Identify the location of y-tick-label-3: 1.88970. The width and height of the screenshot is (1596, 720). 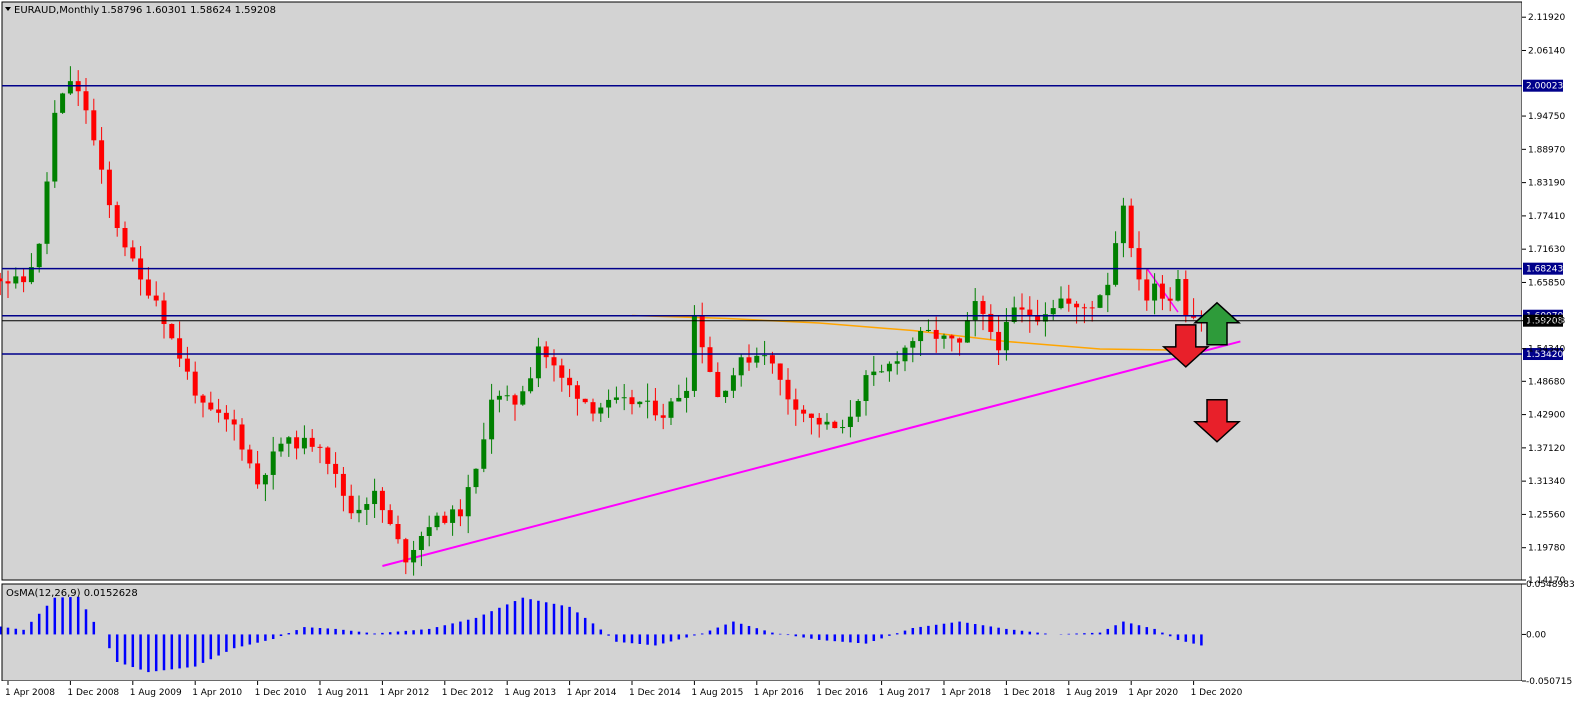
(1546, 150).